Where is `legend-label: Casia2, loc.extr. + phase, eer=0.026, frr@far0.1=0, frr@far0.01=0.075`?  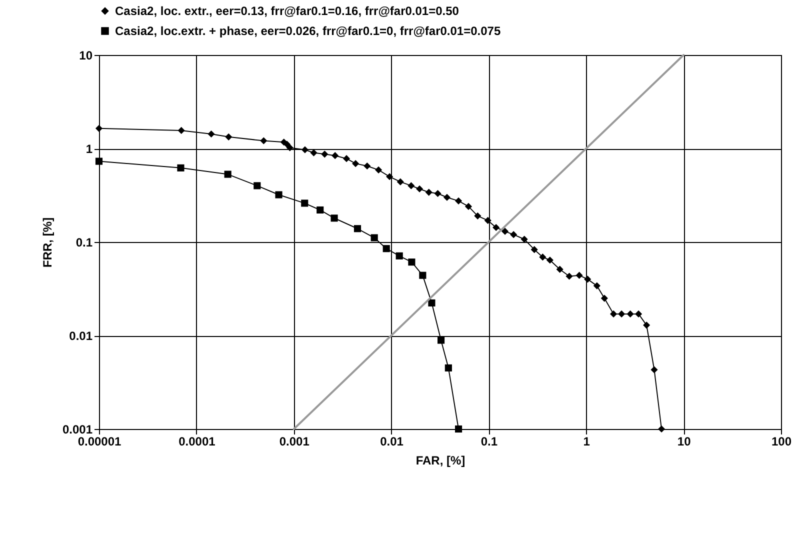 legend-label: Casia2, loc.extr. + phase, eer=0.026, frr@far0.1=0, frr@far0.01=0.075 is located at coordinates (308, 31).